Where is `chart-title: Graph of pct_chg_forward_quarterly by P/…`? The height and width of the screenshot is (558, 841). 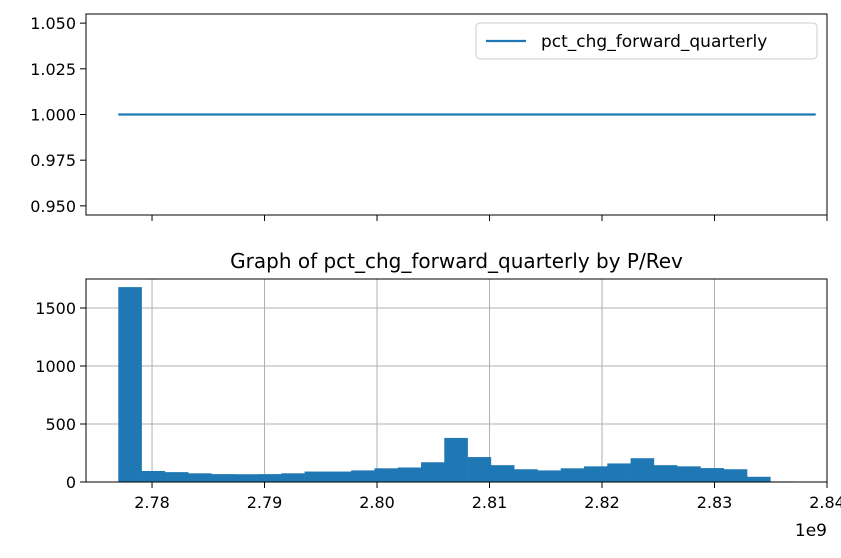 chart-title: Graph of pct_chg_forward_quarterly by P/… is located at coordinates (456, 261).